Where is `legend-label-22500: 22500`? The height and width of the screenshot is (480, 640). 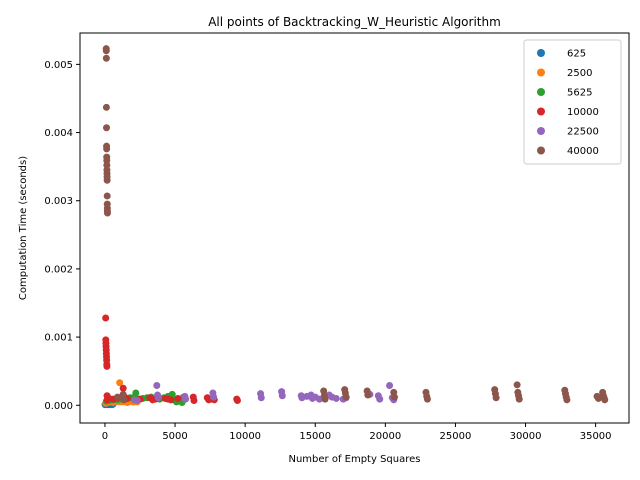 legend-label-22500: 22500 is located at coordinates (583, 132).